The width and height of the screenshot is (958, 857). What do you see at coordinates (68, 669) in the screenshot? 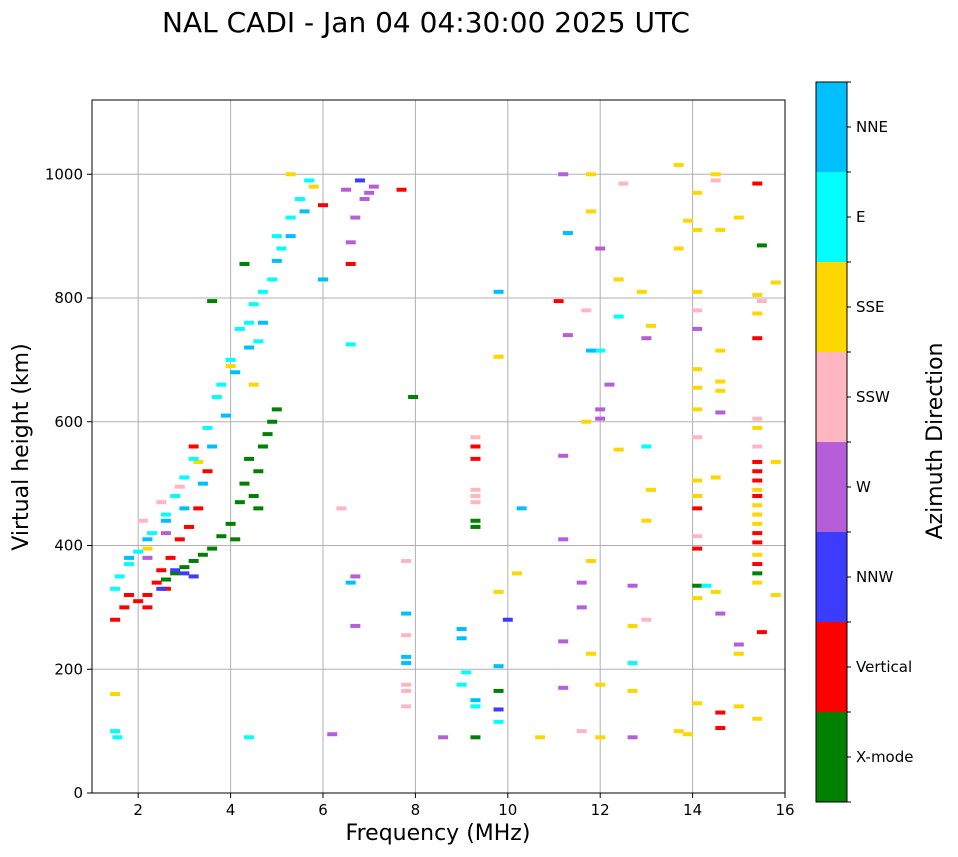
I see `y-tick-label: 200` at bounding box center [68, 669].